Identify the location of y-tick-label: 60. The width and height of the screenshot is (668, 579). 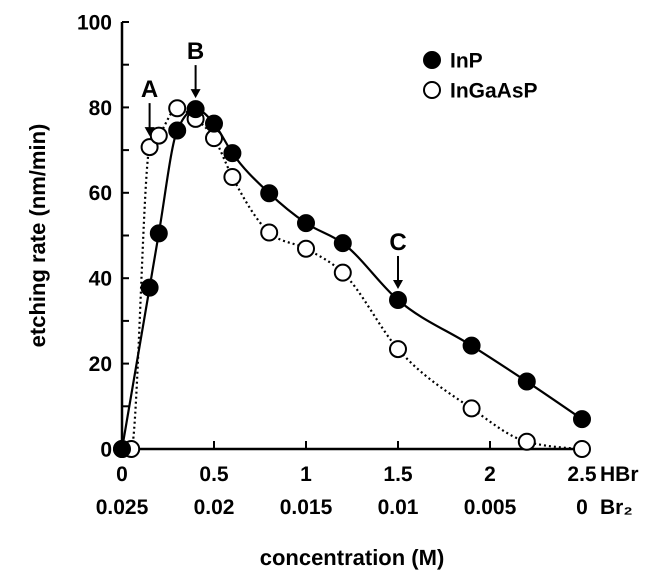
(100, 194).